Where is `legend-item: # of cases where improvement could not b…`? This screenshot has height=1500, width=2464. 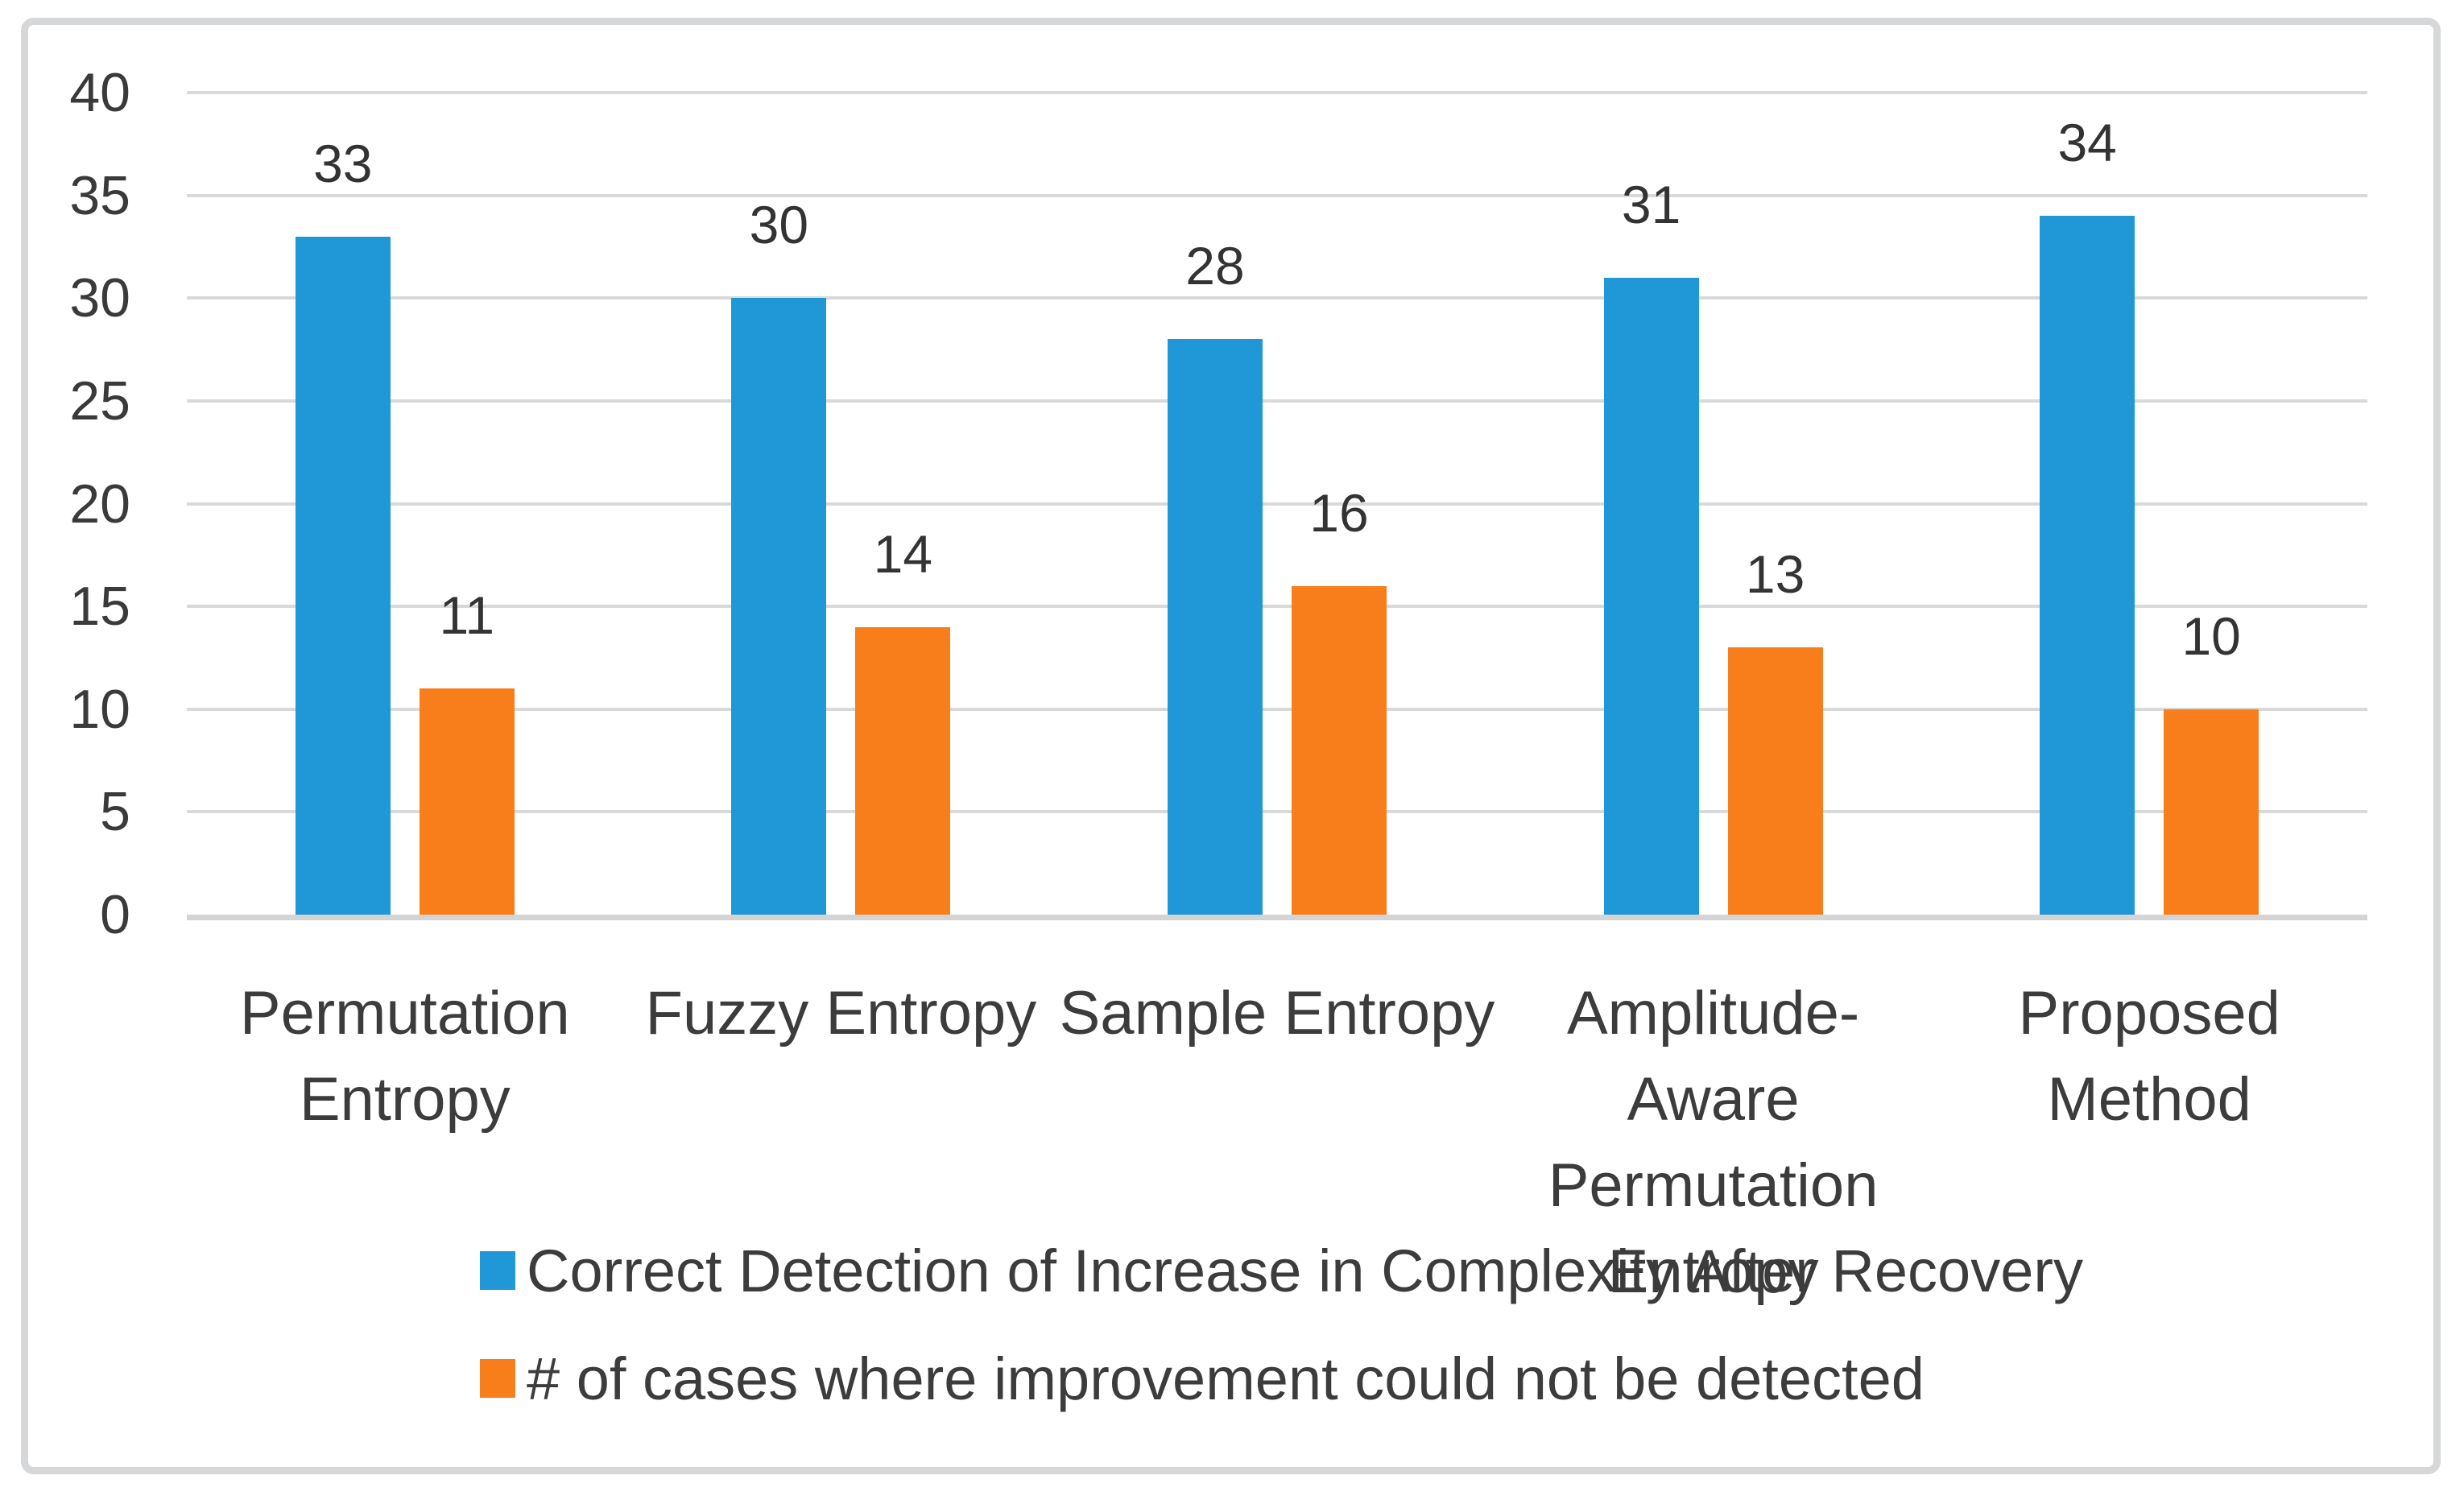
legend-item: # of cases where improvement could not b… is located at coordinates (1202, 1378).